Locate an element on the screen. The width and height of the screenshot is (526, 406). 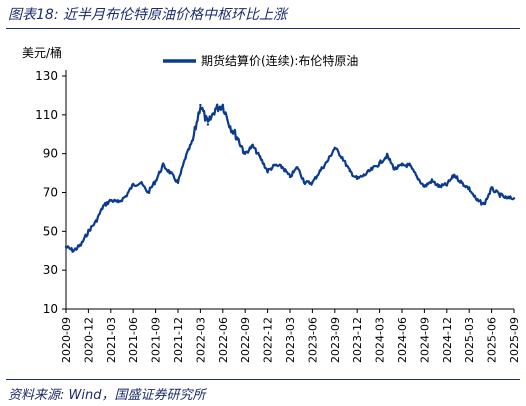
x-tick-label: 2024-03 is located at coordinates (380, 340).